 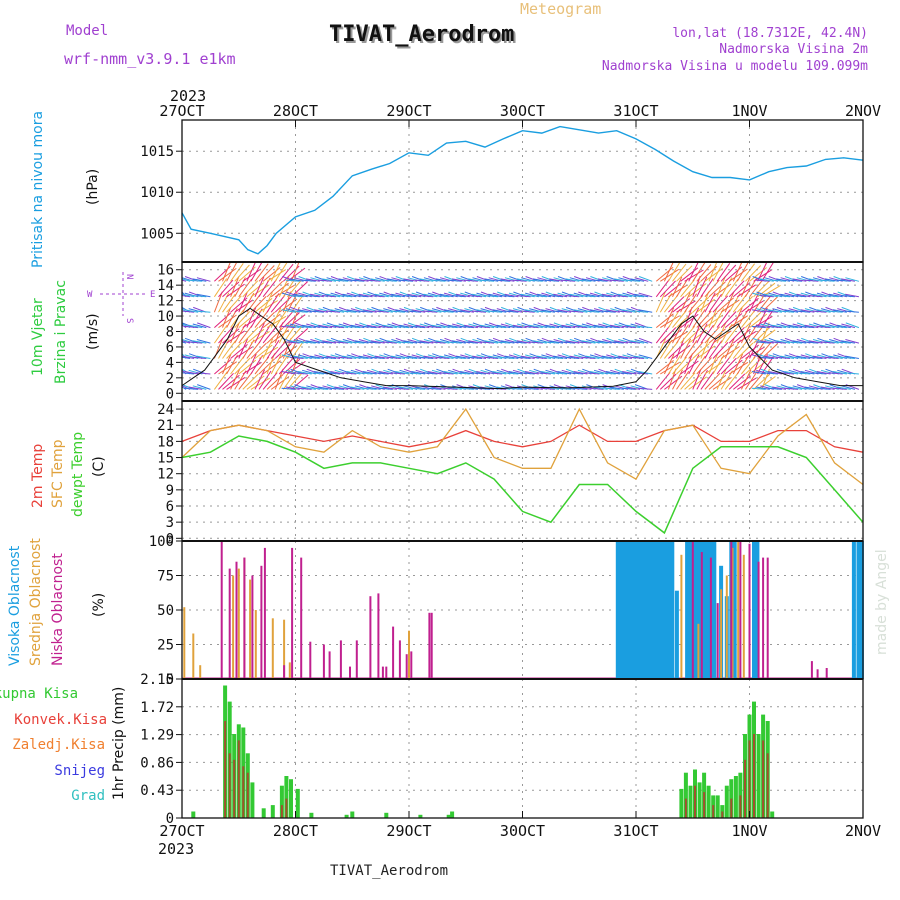 What do you see at coordinates (157, 680) in the screenshot?
I see `precip-ytick-label: 2.15` at bounding box center [157, 680].